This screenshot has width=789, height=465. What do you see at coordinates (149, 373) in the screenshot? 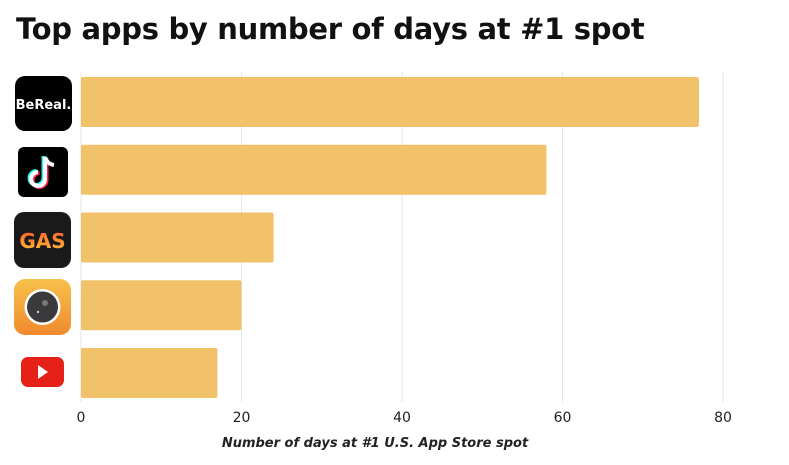
I see `bar-youtube` at bounding box center [149, 373].